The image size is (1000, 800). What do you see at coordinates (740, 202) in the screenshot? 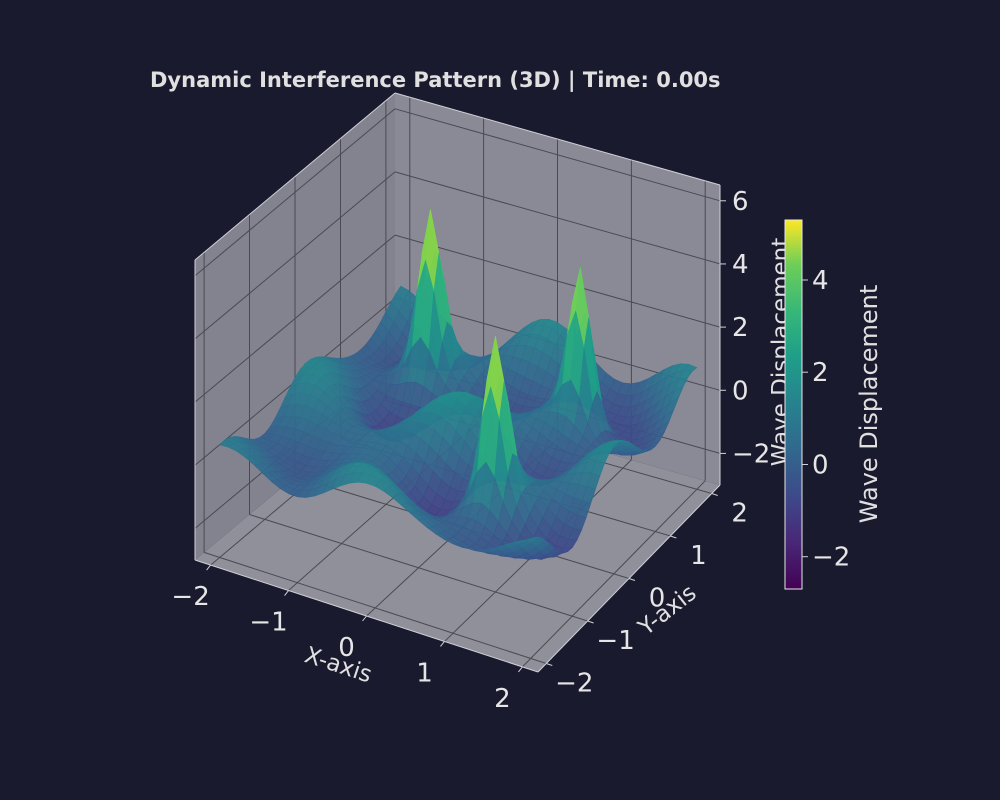
I see `z-tick-label: 6` at bounding box center [740, 202].